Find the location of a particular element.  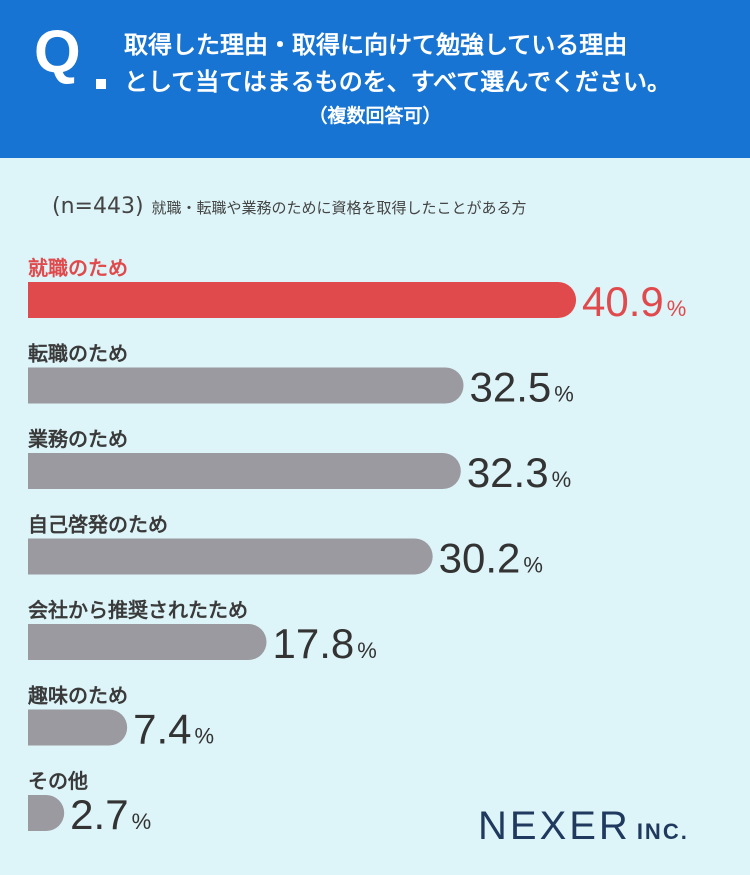

category-label: 趣味のため is located at coordinates (77, 696).